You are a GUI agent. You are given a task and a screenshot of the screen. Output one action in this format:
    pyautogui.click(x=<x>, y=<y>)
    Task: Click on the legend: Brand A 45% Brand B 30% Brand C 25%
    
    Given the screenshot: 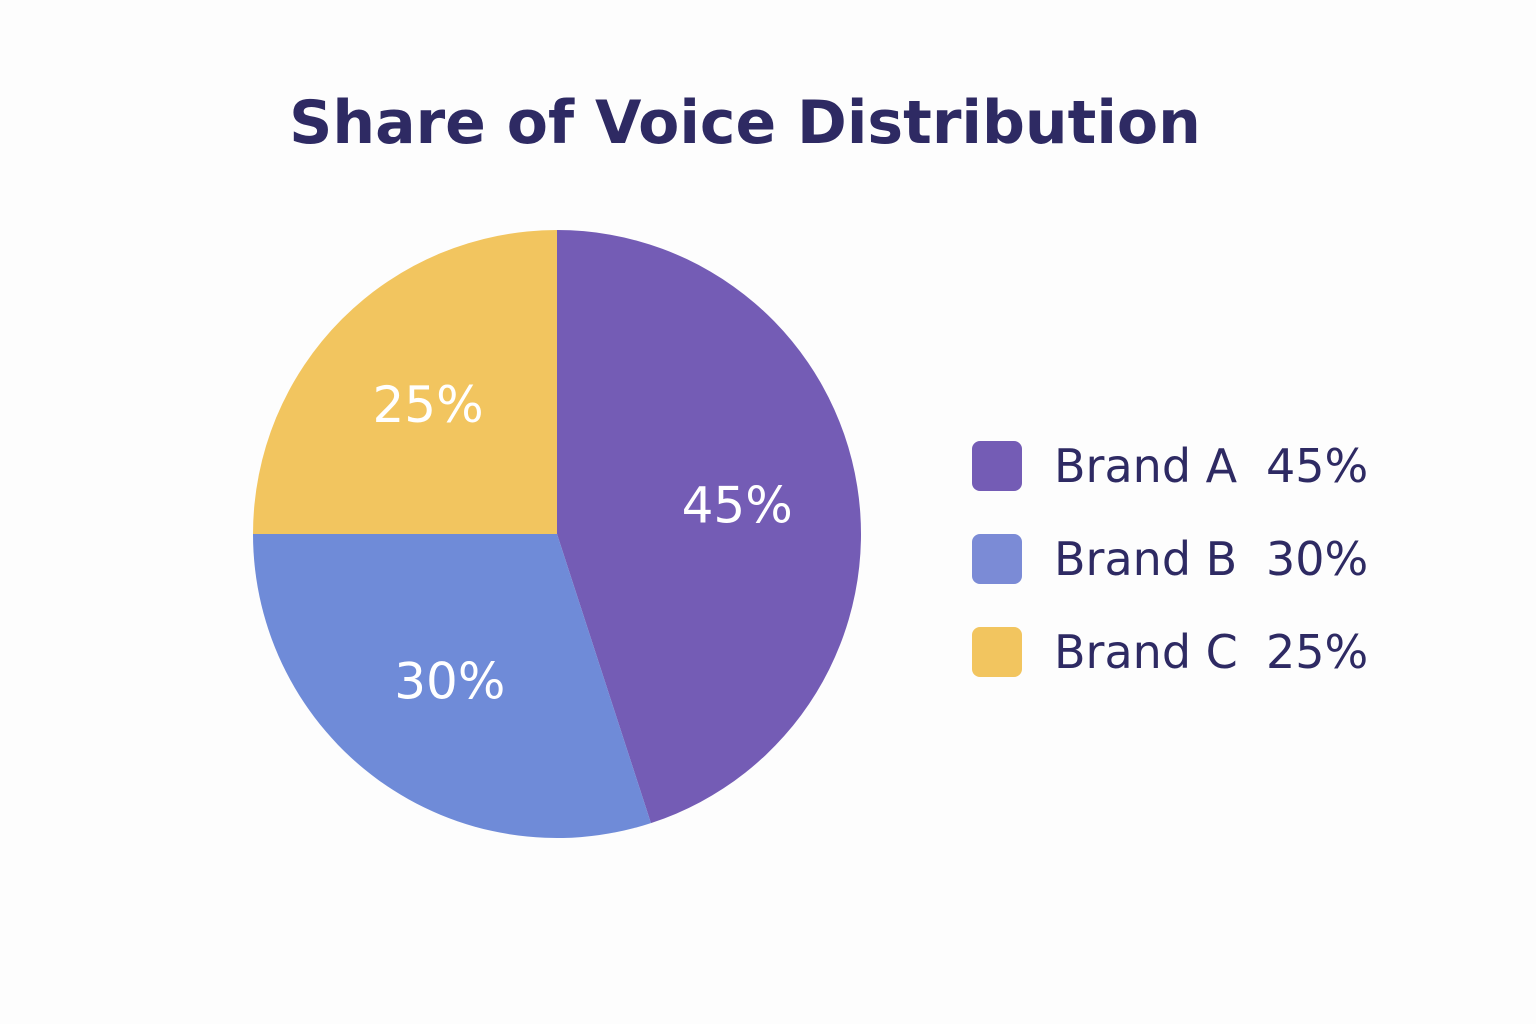 What is the action you would take?
    pyautogui.click(x=1170, y=579)
    